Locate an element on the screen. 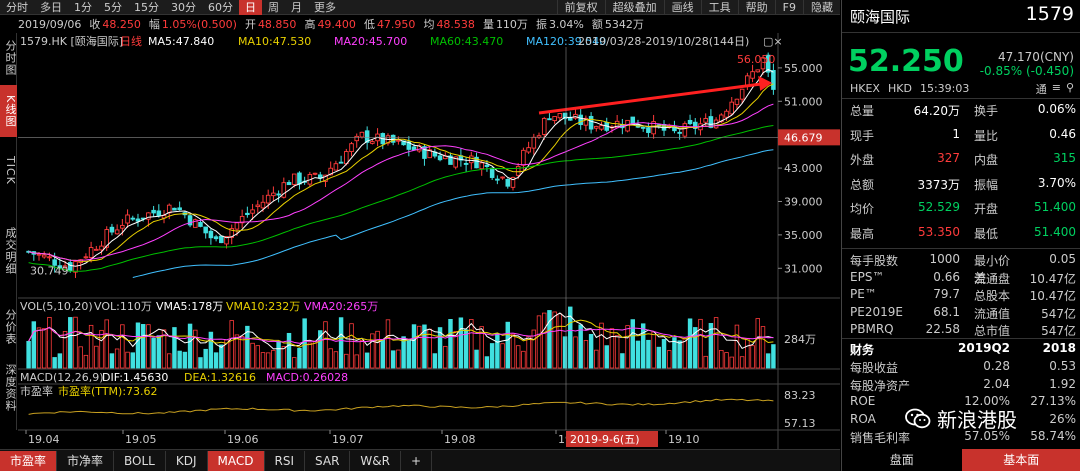 Image resolution: width=1080 pixels, height=471 pixels. left-tab-2: TICK is located at coordinates (10, 170).